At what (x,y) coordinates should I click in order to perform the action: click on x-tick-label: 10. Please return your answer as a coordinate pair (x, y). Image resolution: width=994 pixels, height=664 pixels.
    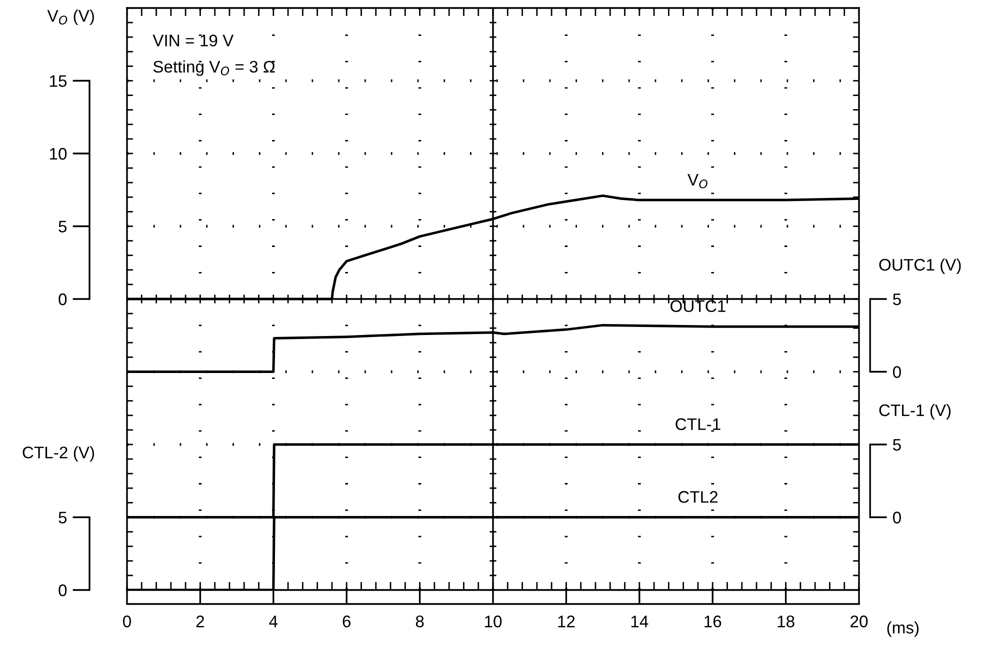
    Looking at the image, I should click on (493, 622).